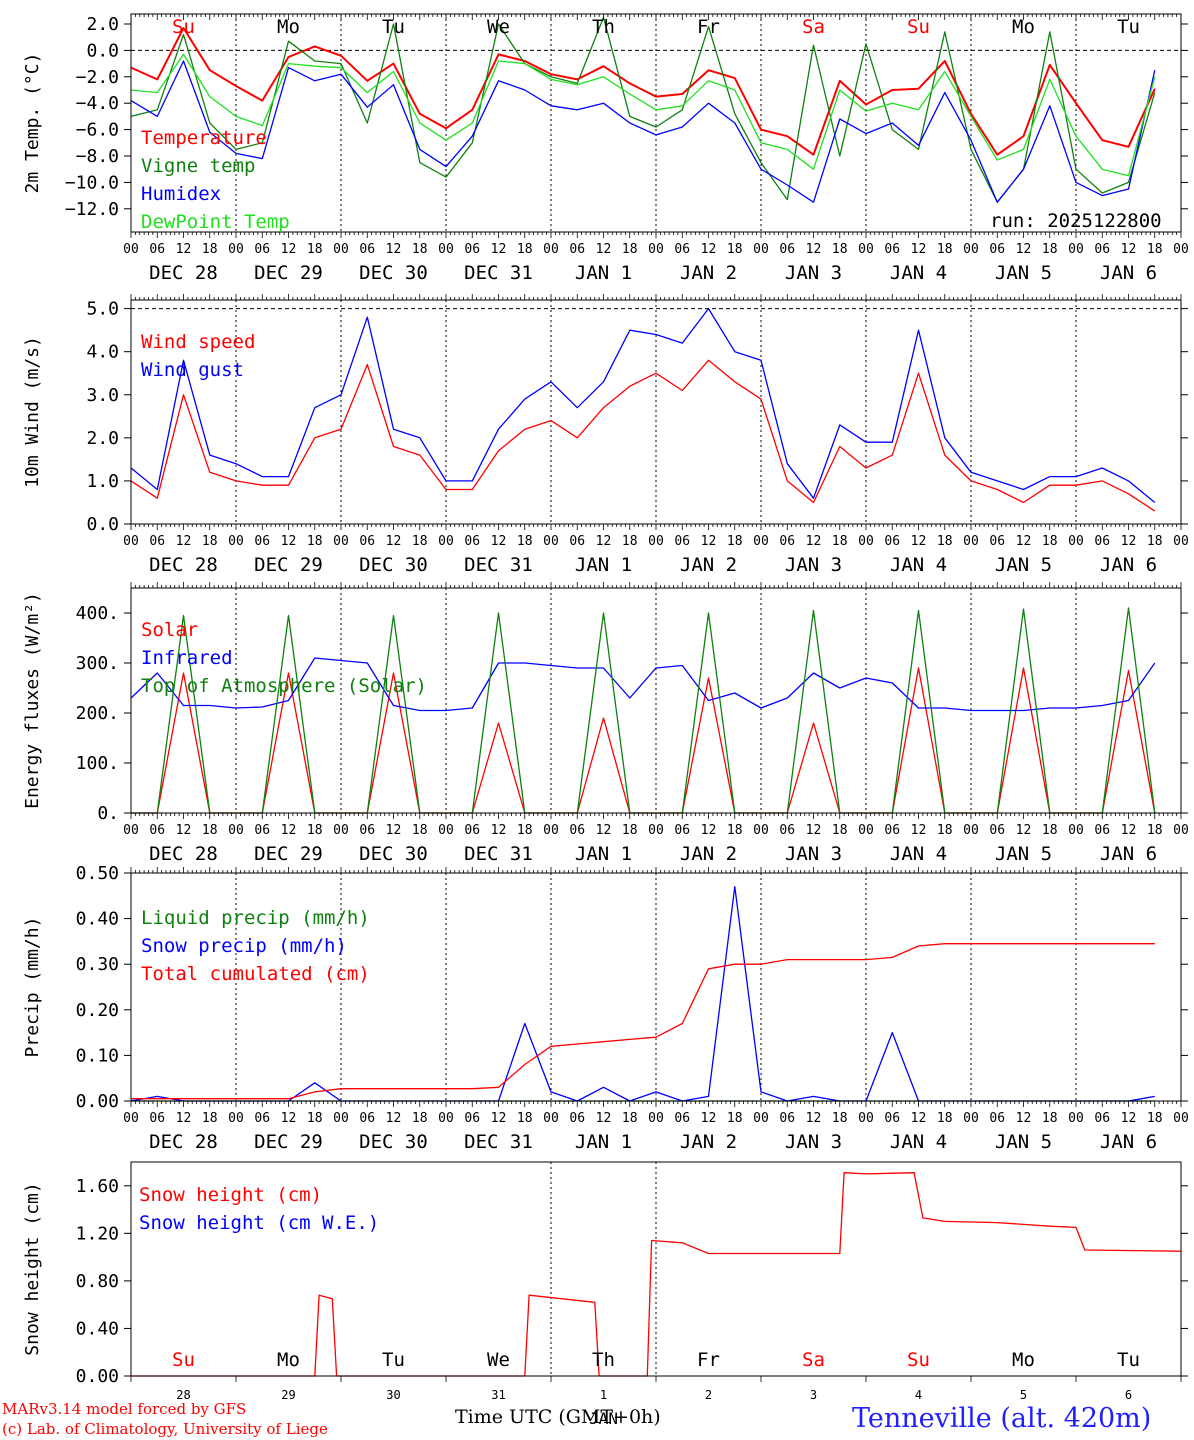  I want to click on ytick-label: 0.10, so click(97, 1055).